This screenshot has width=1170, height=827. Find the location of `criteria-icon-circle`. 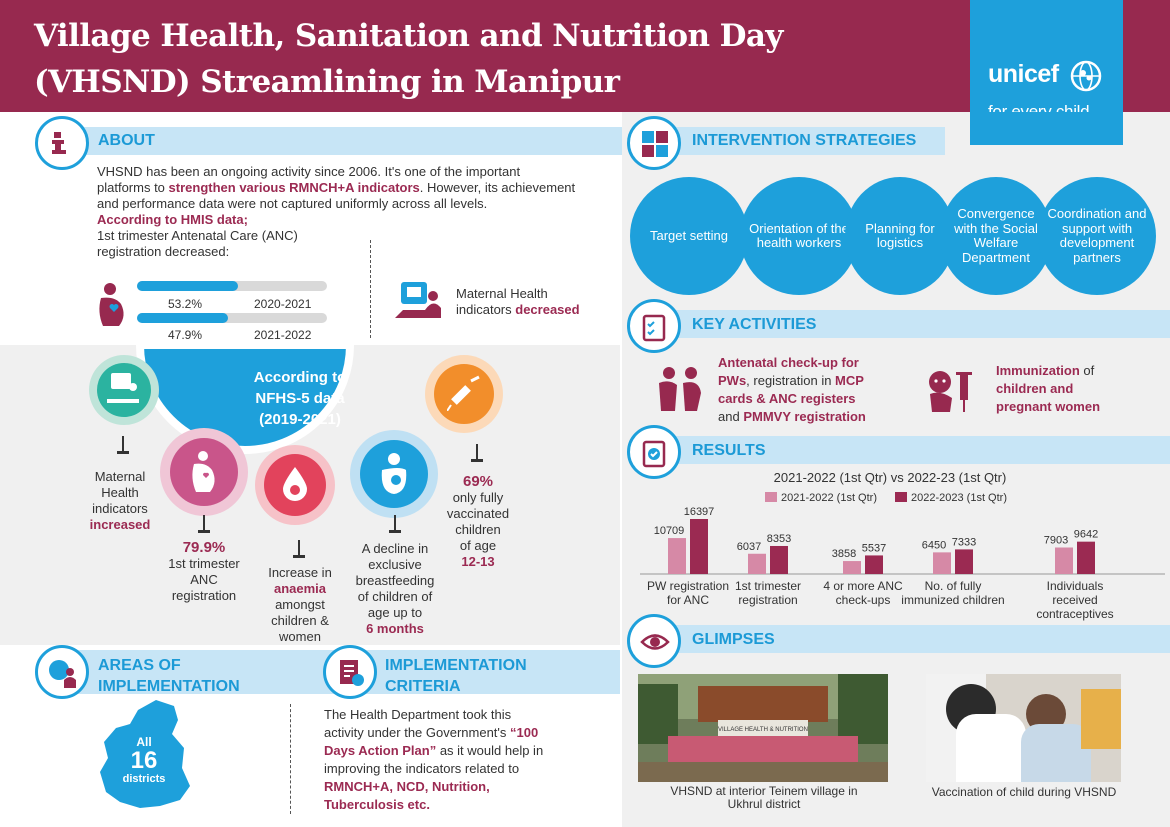

criteria-icon-circle is located at coordinates (350, 672).